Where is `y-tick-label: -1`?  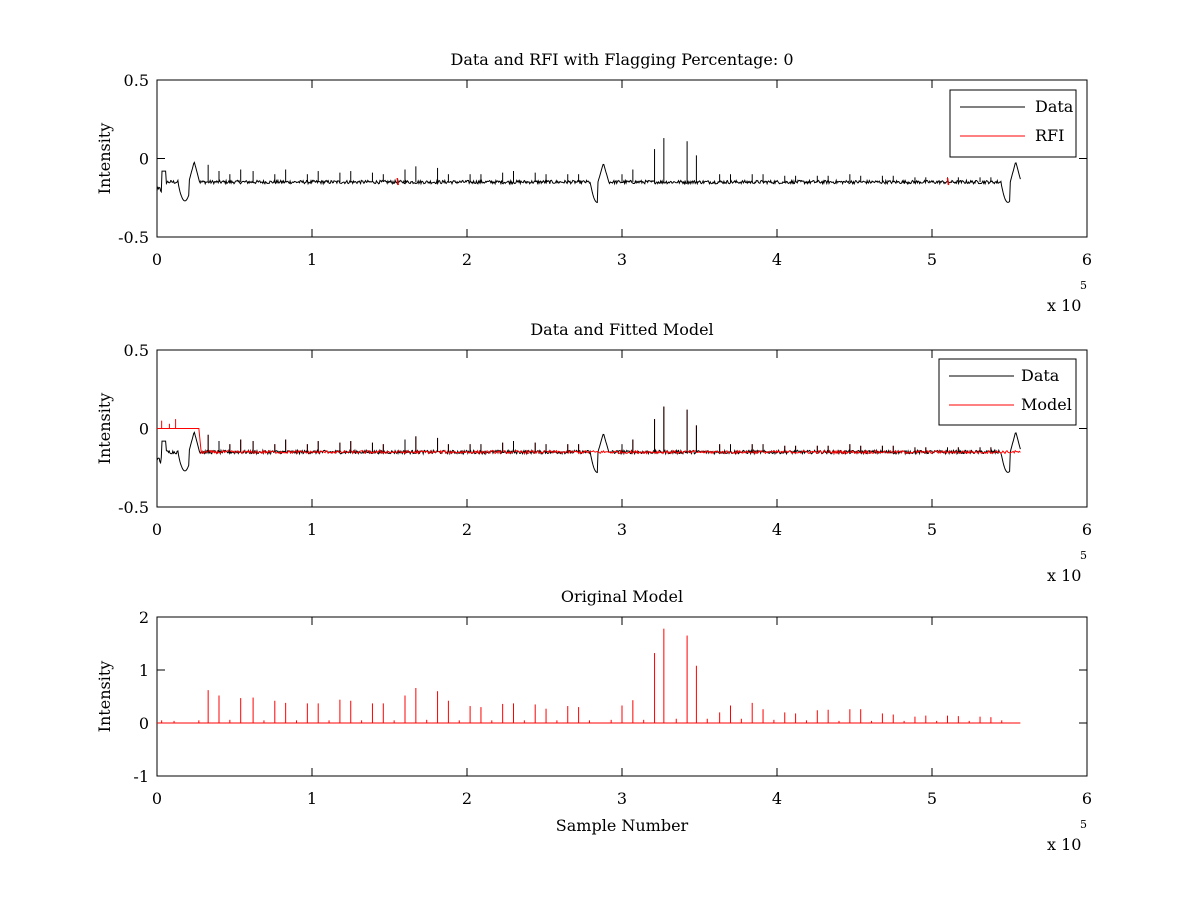 y-tick-label: -1 is located at coordinates (141, 776).